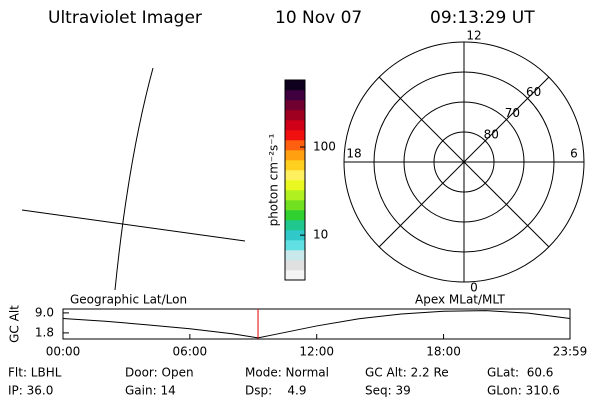 Image resolution: width=600 pixels, height=400 pixels. Describe the element at coordinates (464, 162) in the screenshot. I see `polar-spoke` at that location.